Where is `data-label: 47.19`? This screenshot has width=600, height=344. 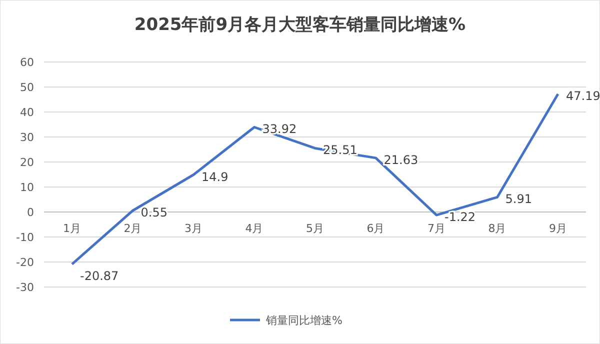
data-label: 47.19 is located at coordinates (583, 96).